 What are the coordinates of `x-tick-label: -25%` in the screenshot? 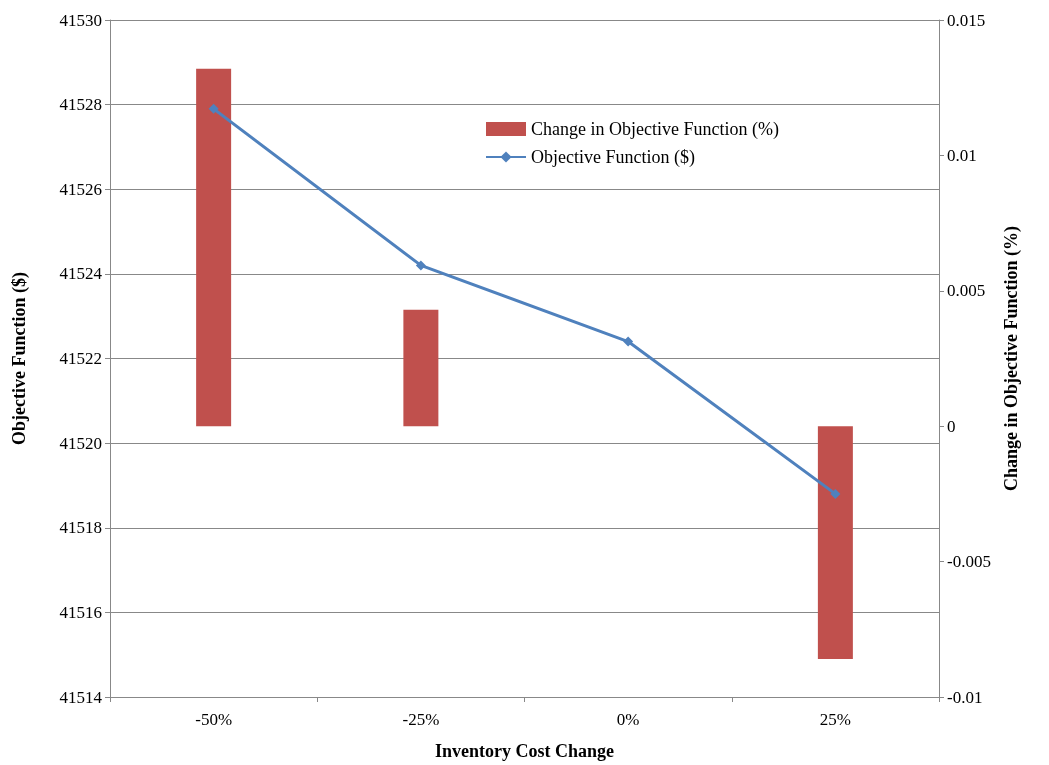 It's located at (421, 719).